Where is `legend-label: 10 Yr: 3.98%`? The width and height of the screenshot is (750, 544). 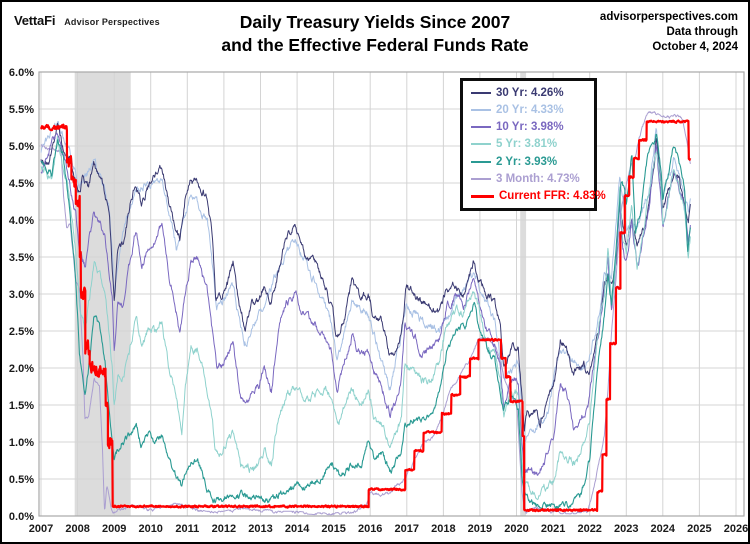 legend-label: 10 Yr: 3.98% is located at coordinates (530, 127).